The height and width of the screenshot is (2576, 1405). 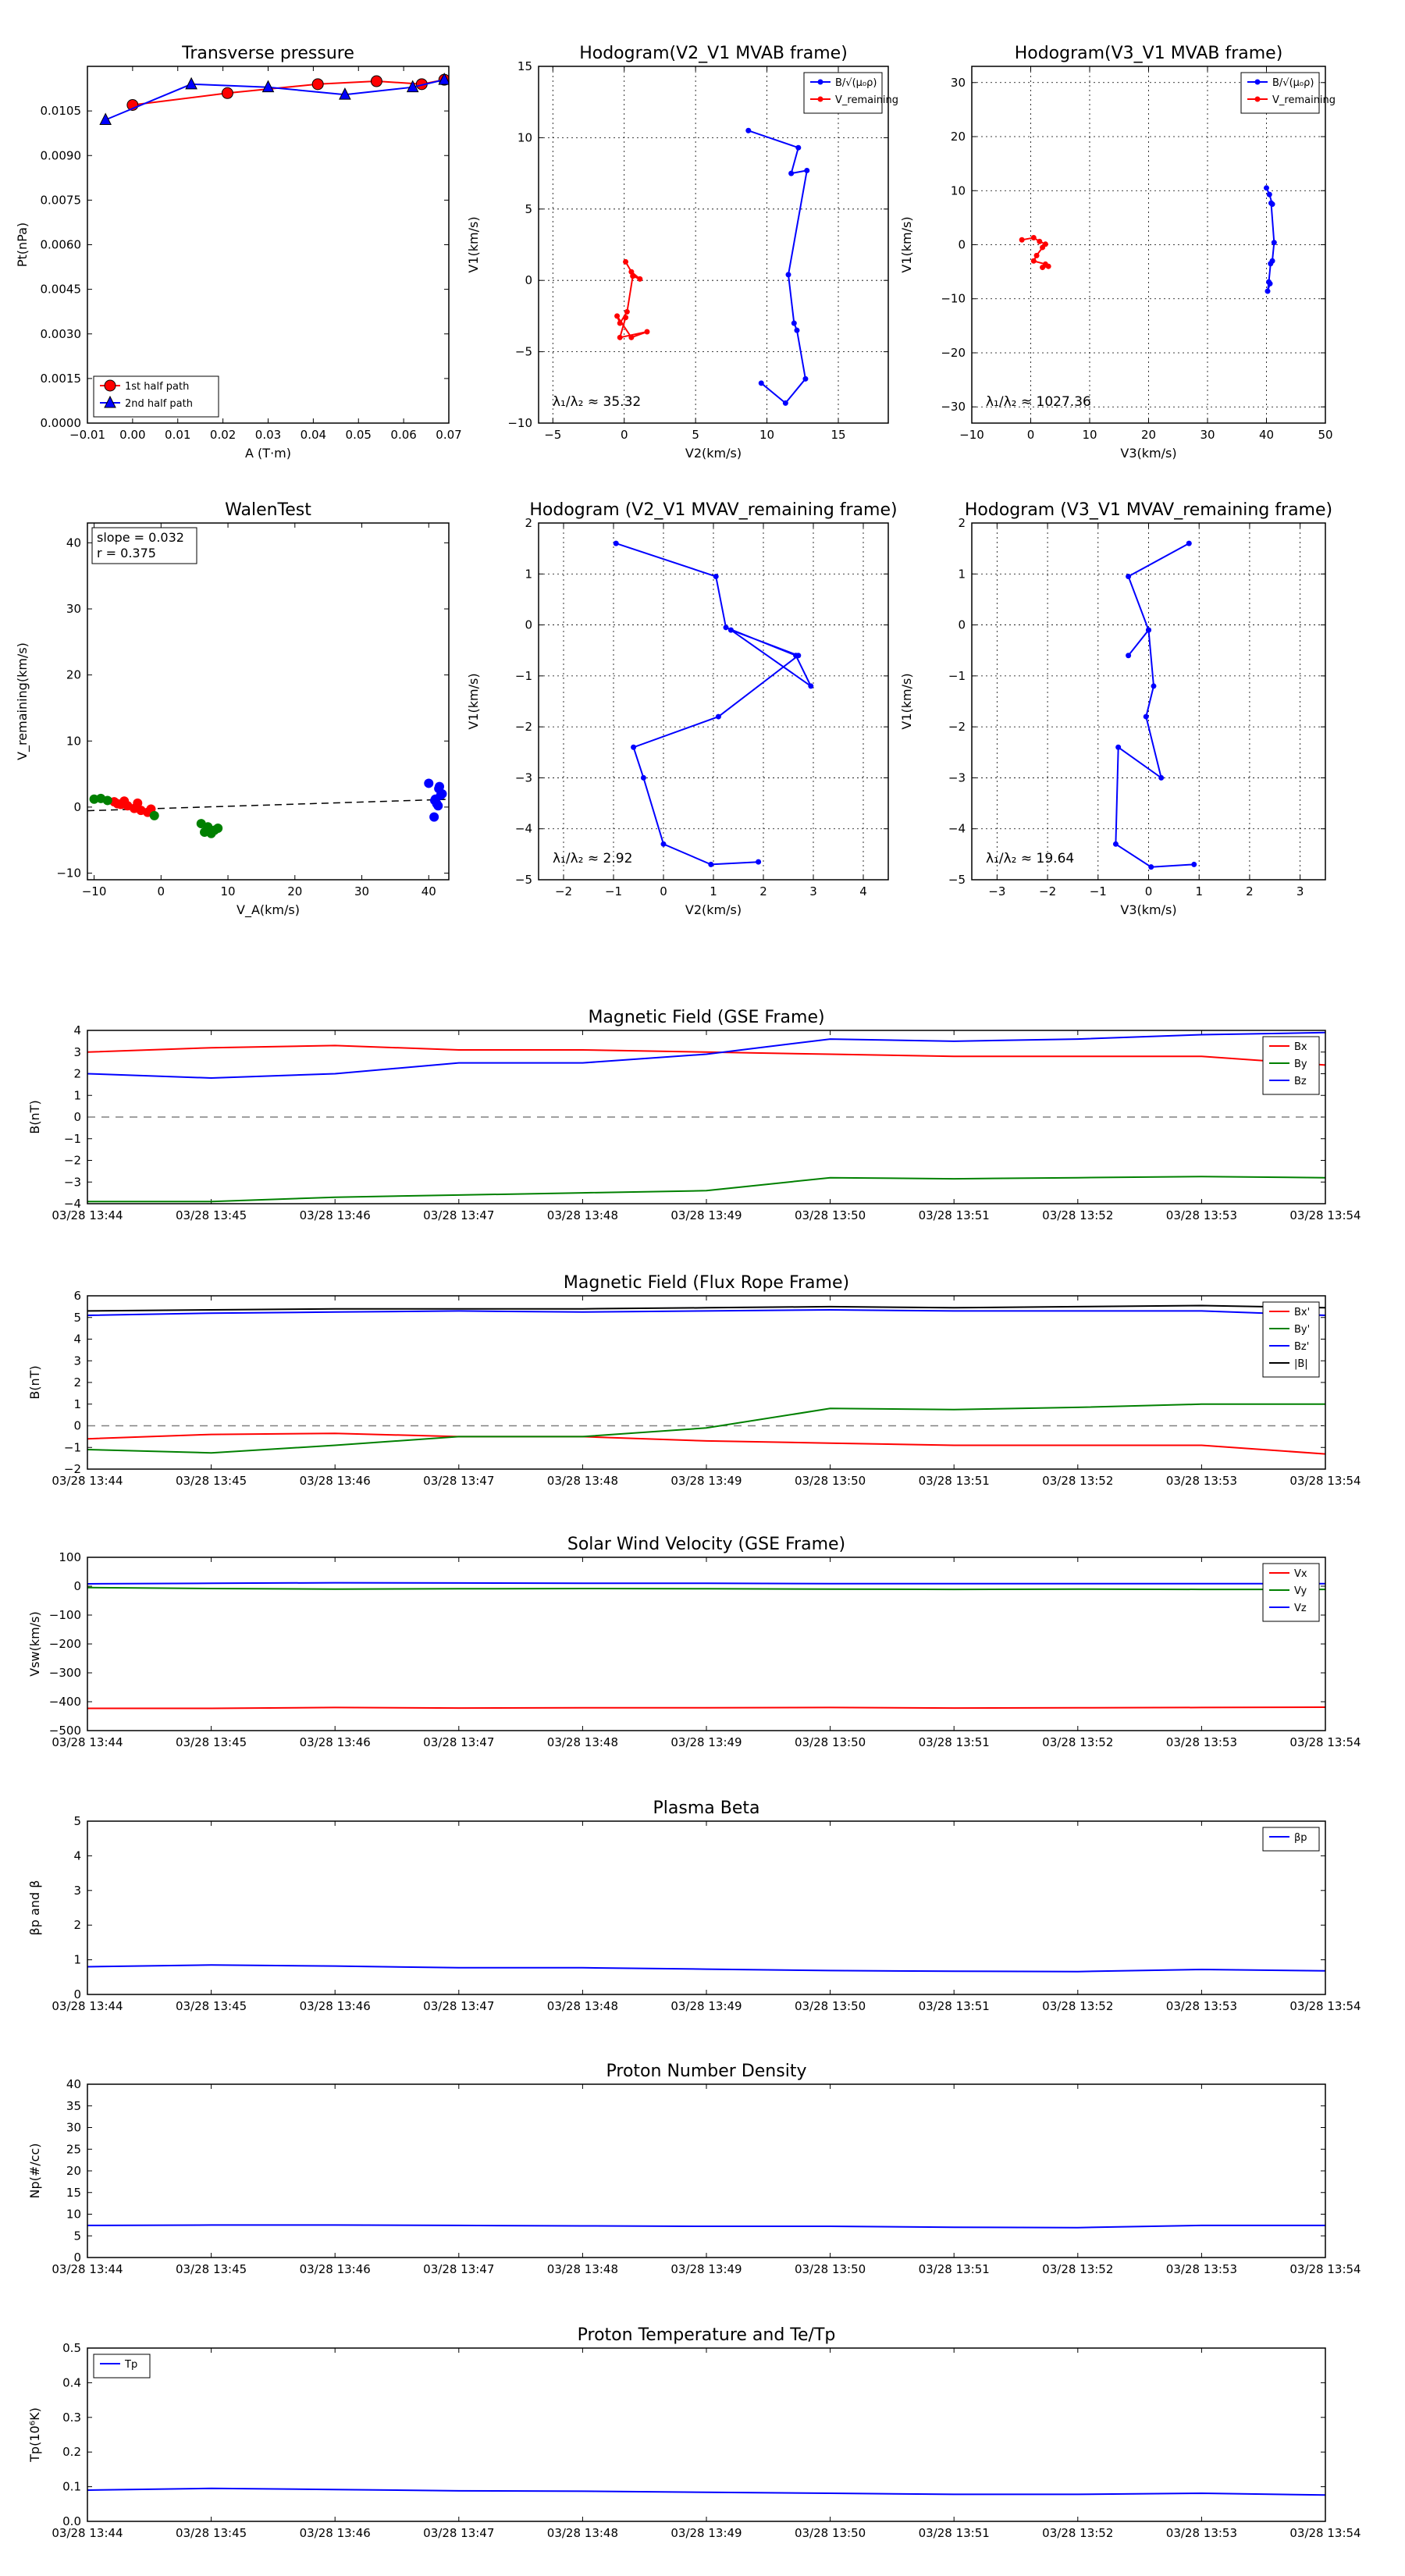 What do you see at coordinates (997, 891) in the screenshot?
I see `x-tick-label: −3` at bounding box center [997, 891].